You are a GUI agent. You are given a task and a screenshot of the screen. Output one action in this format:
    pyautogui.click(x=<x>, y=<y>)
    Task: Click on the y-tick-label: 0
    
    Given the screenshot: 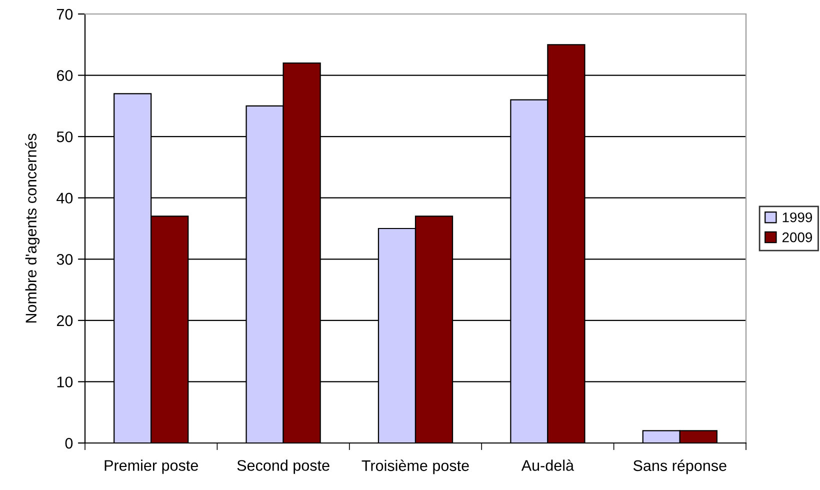 What is the action you would take?
    pyautogui.click(x=69, y=443)
    